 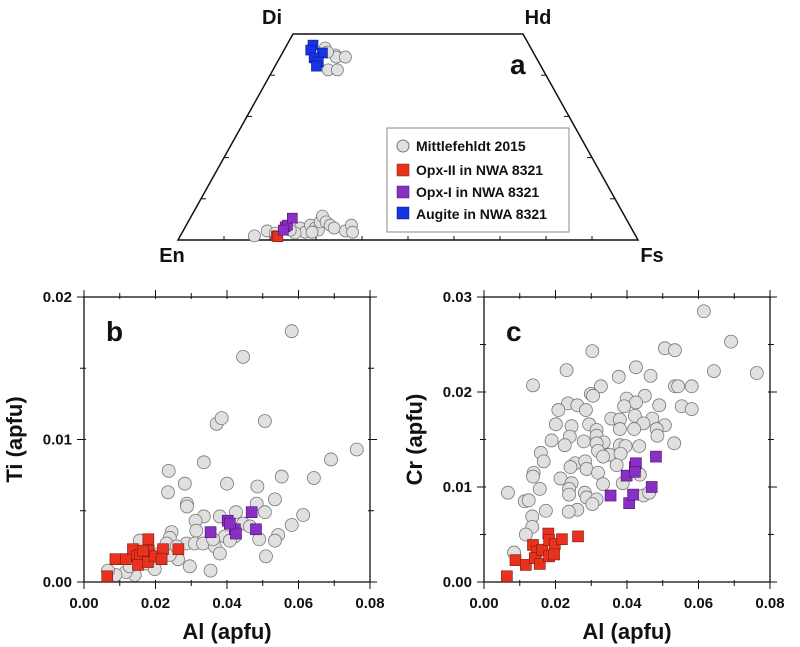 I want to click on y-tick-label: 0.01, so click(x=457, y=487).